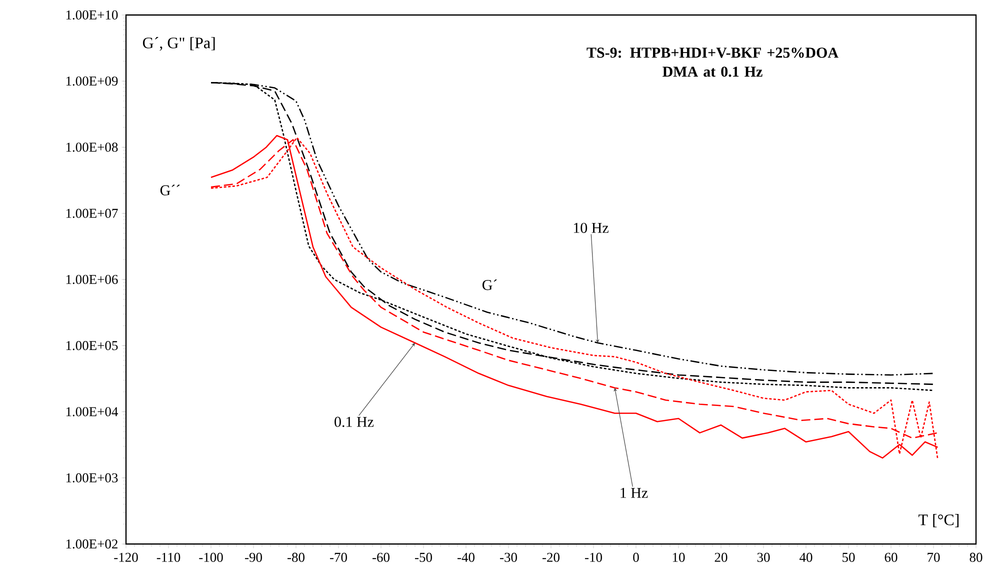  I want to click on x-tick-label: -50, so click(423, 557).